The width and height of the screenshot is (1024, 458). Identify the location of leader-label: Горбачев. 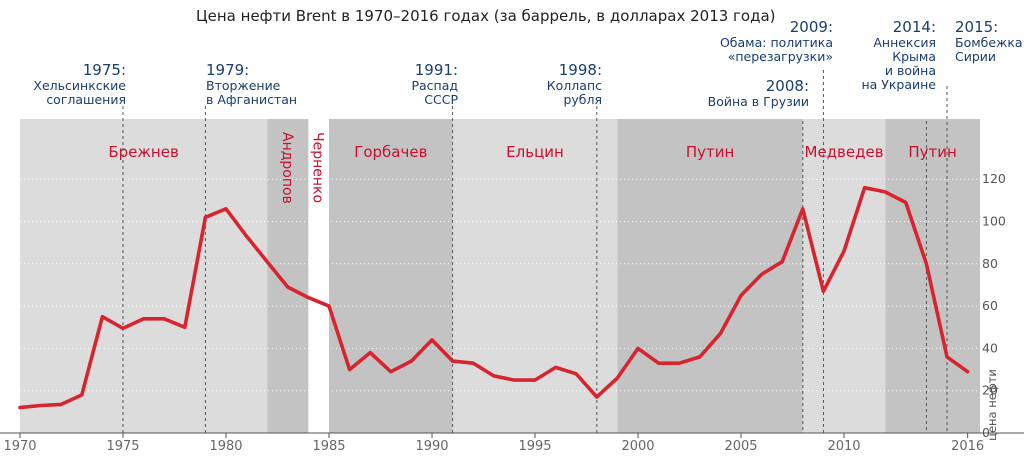
(390, 152).